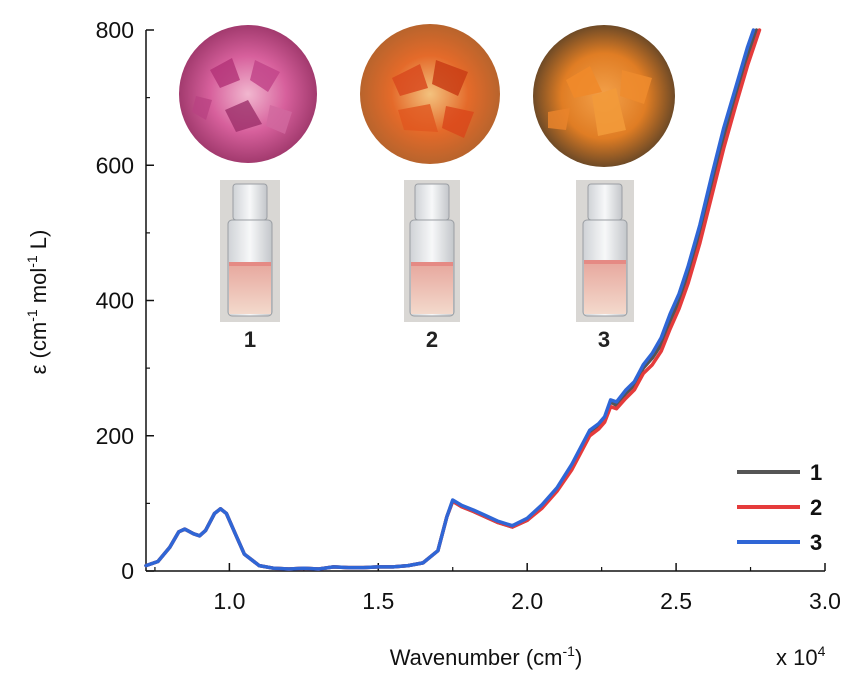  What do you see at coordinates (486, 656) in the screenshot?
I see `x-axis-title: Wavenumber (cm-1)` at bounding box center [486, 656].